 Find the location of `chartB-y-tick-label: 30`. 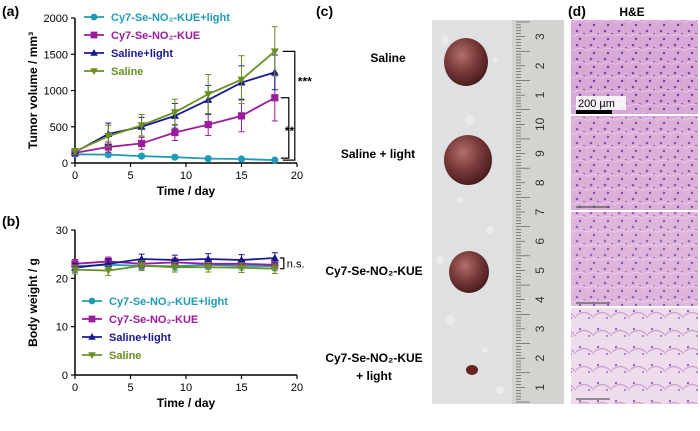

chartB-y-tick-label: 30 is located at coordinates (62, 231).